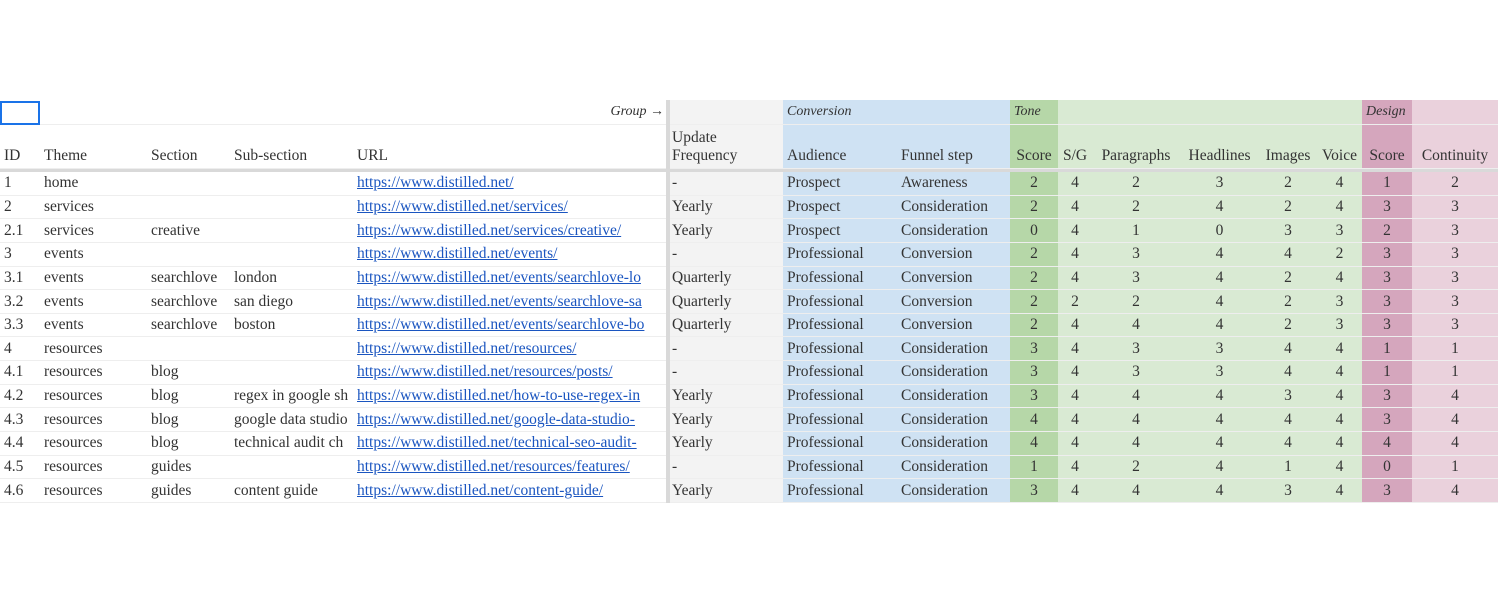 The height and width of the screenshot is (600, 1500). What do you see at coordinates (1387, 112) in the screenshot?
I see `group-label: Design` at bounding box center [1387, 112].